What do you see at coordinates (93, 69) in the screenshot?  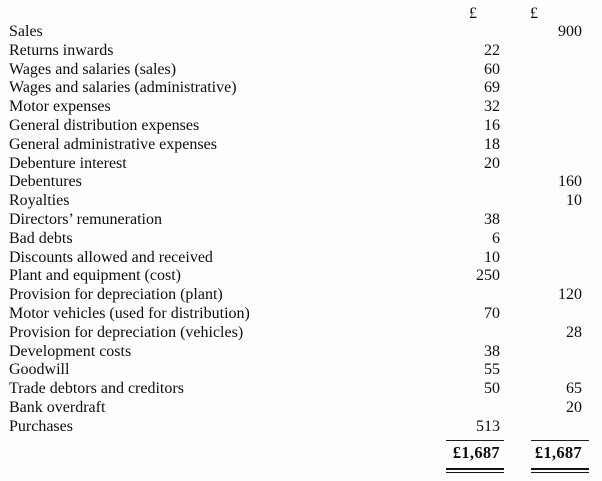 I see `account-label: Wages and salaries (sales)` at bounding box center [93, 69].